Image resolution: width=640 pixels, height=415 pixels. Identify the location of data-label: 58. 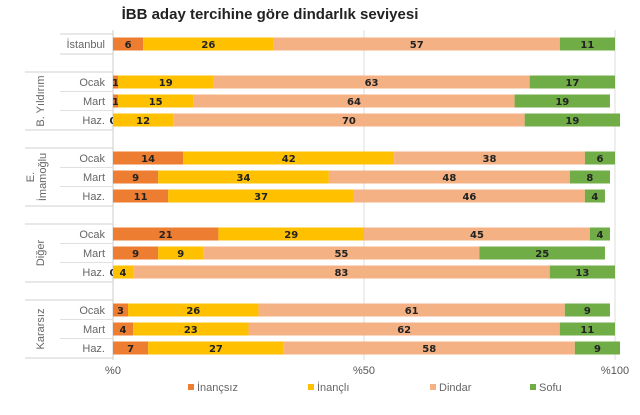
(429, 349).